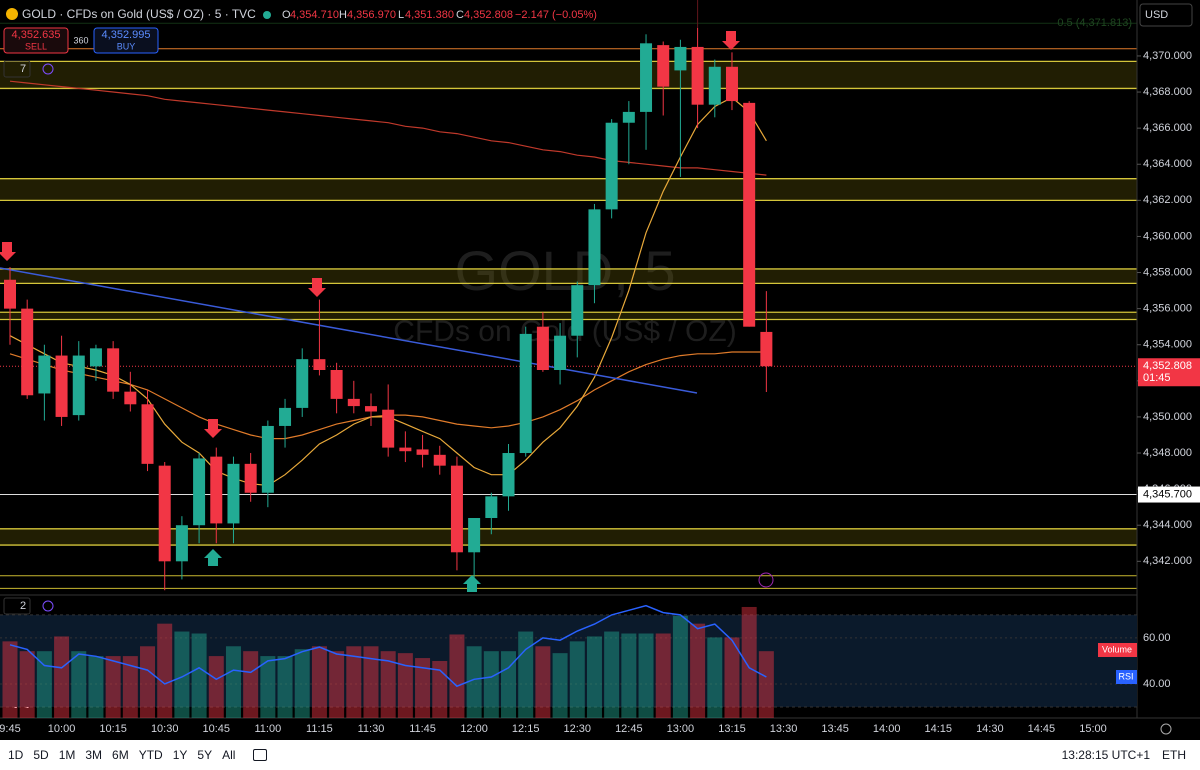  I want to click on x-tick-label: 13:30, so click(784, 729).